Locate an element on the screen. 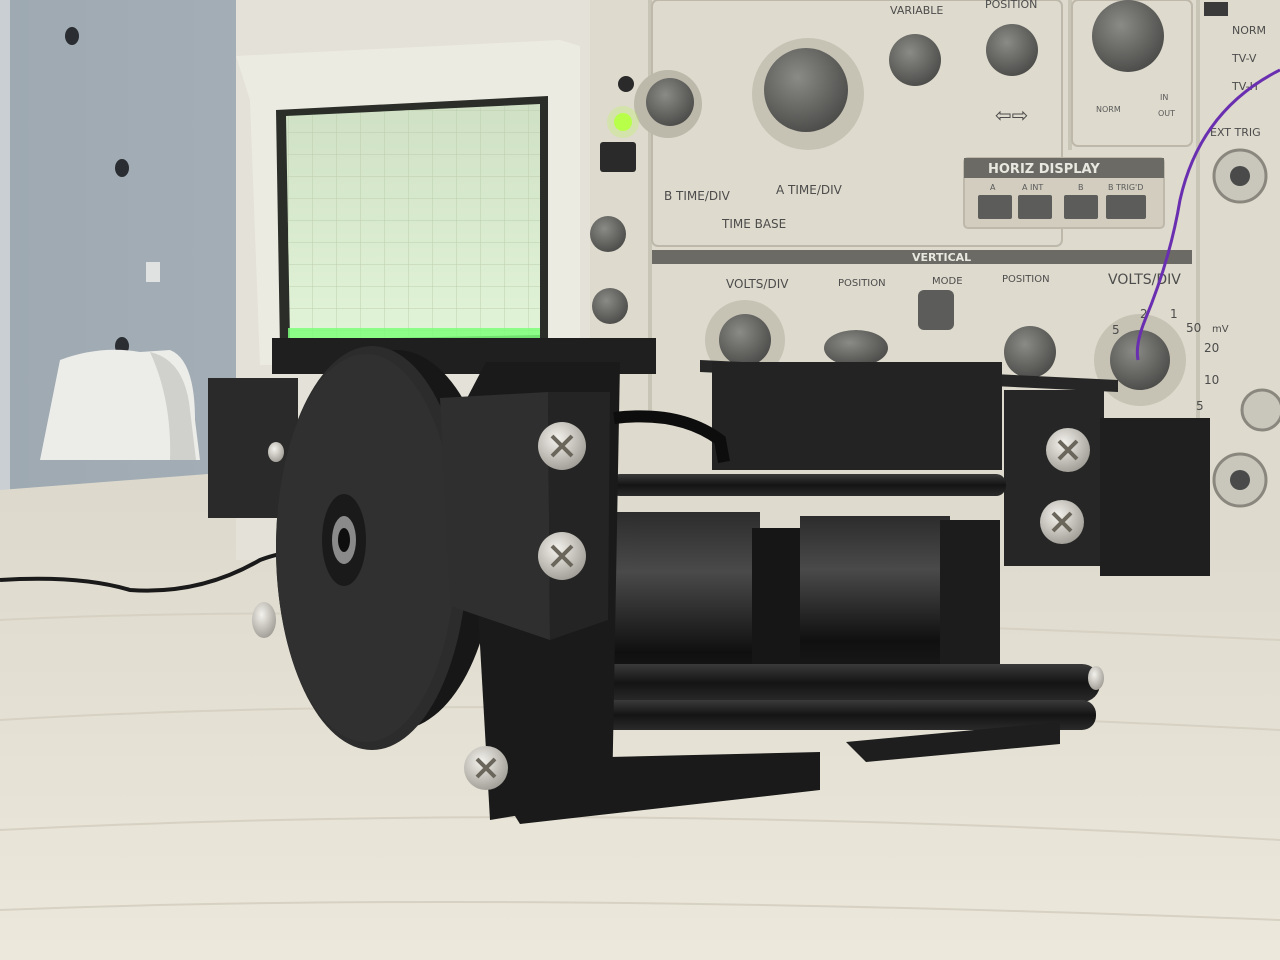 This screenshot has width=1280, height=960. base-plate is located at coordinates (953, 742).